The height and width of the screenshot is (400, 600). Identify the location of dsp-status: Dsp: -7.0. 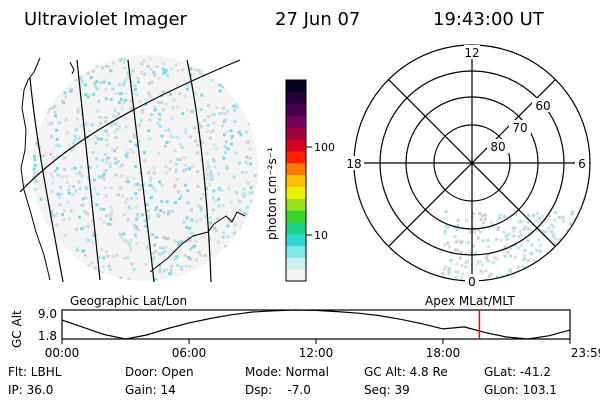
(278, 390).